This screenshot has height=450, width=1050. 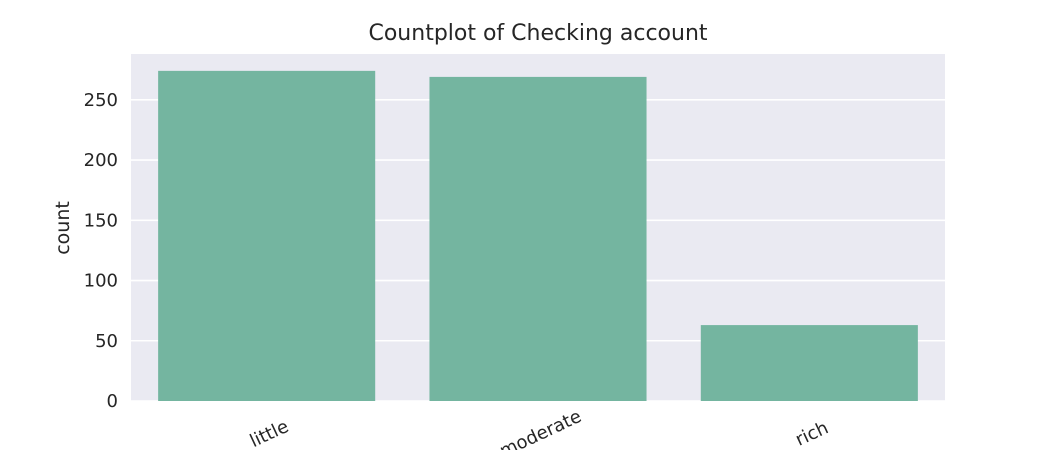 What do you see at coordinates (106, 341) in the screenshot?
I see `y-tick-label: 50` at bounding box center [106, 341].